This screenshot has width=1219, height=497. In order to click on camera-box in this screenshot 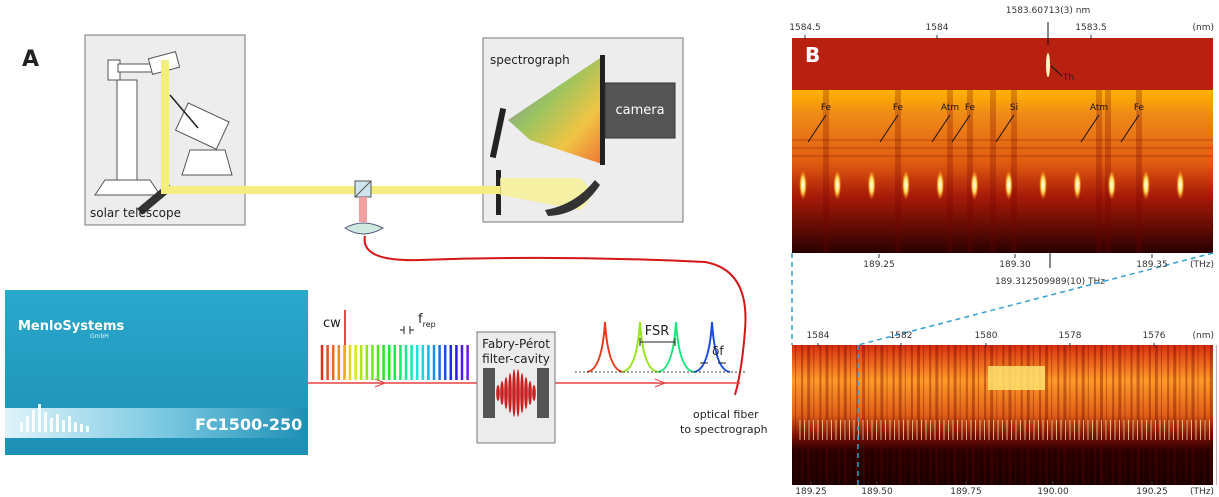, I will do `click(640, 110)`.